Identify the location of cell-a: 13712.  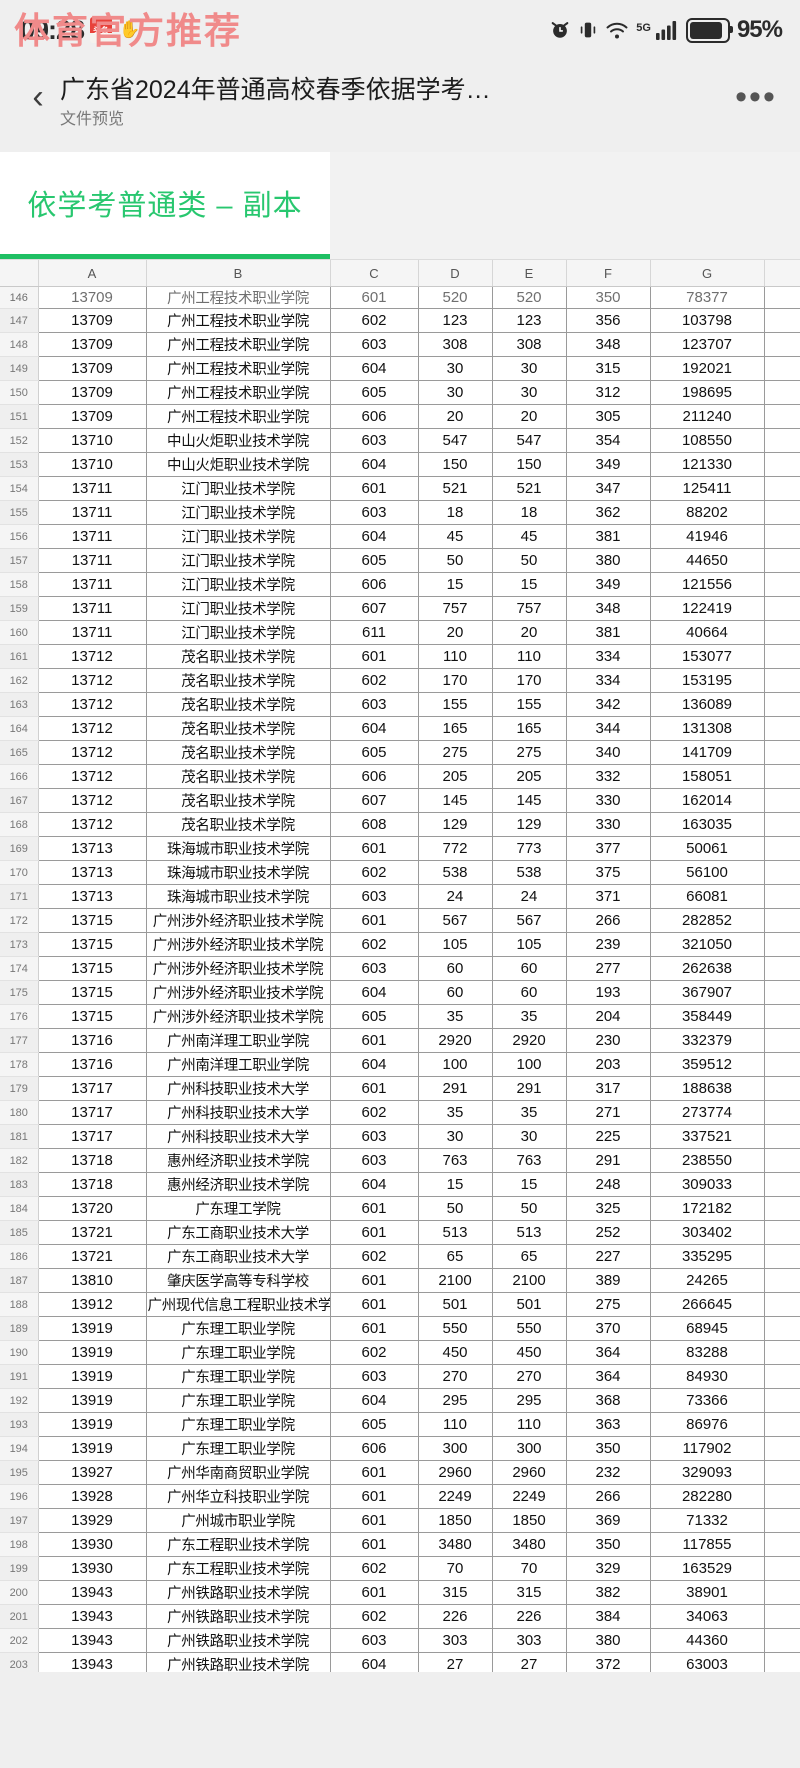
(92, 752).